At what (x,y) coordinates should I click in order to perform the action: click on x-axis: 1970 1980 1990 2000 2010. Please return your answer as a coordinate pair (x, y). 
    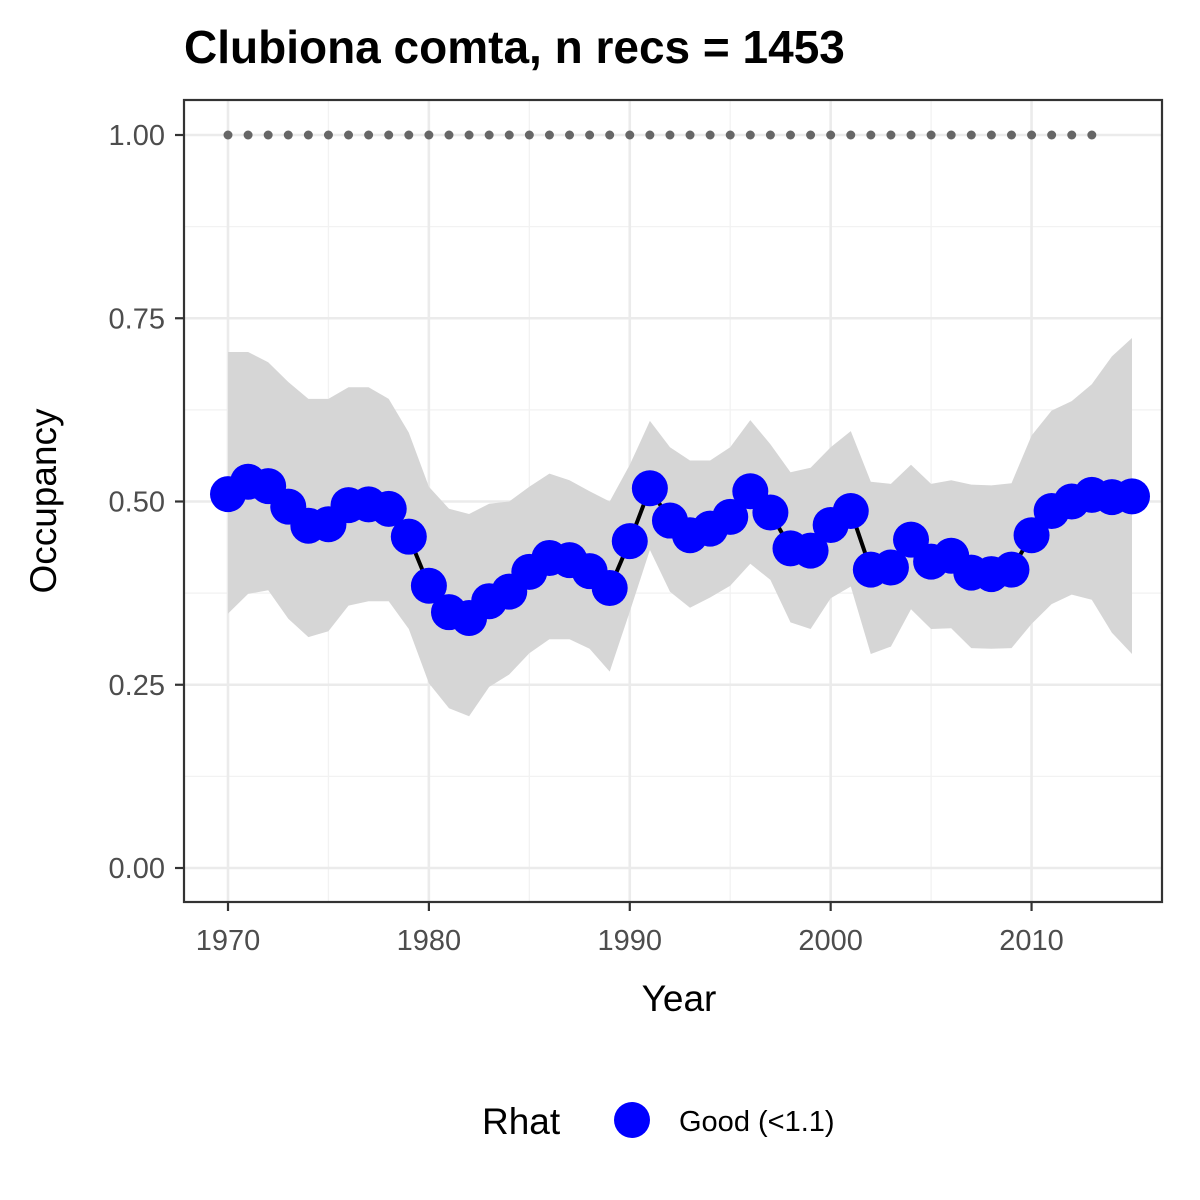
    Looking at the image, I should click on (630, 929).